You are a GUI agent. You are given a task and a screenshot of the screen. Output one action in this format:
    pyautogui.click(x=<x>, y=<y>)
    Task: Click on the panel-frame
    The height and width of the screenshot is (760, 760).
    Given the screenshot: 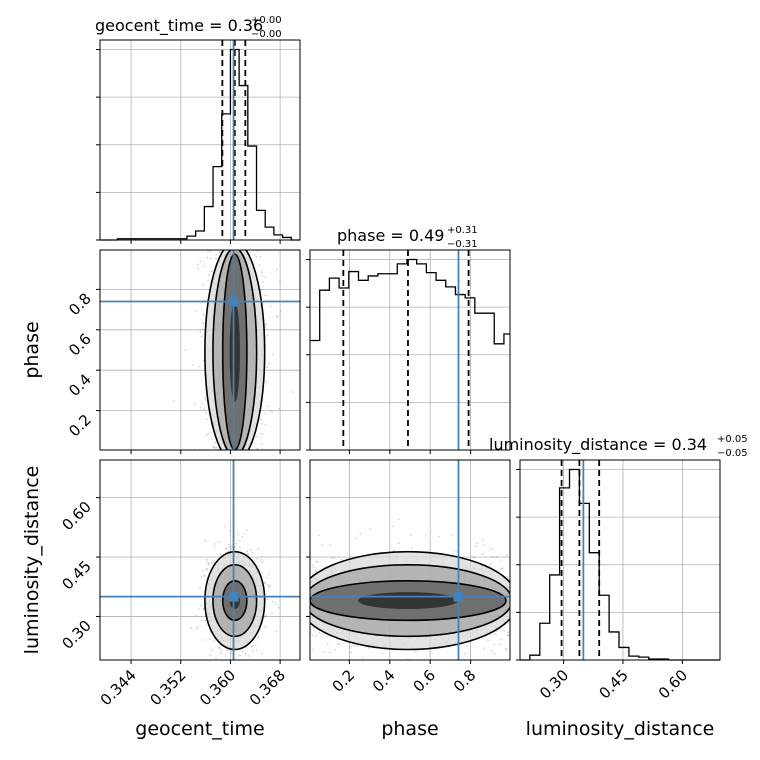 What is the action you would take?
    pyautogui.click(x=620, y=560)
    